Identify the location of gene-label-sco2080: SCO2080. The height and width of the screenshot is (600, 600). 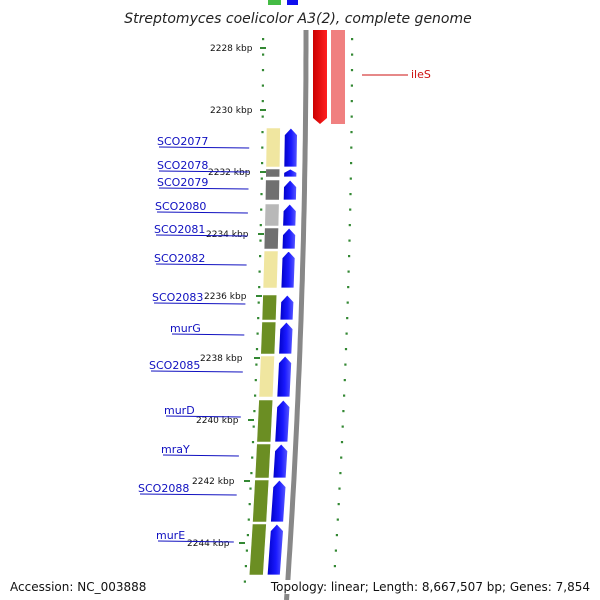
(180, 206).